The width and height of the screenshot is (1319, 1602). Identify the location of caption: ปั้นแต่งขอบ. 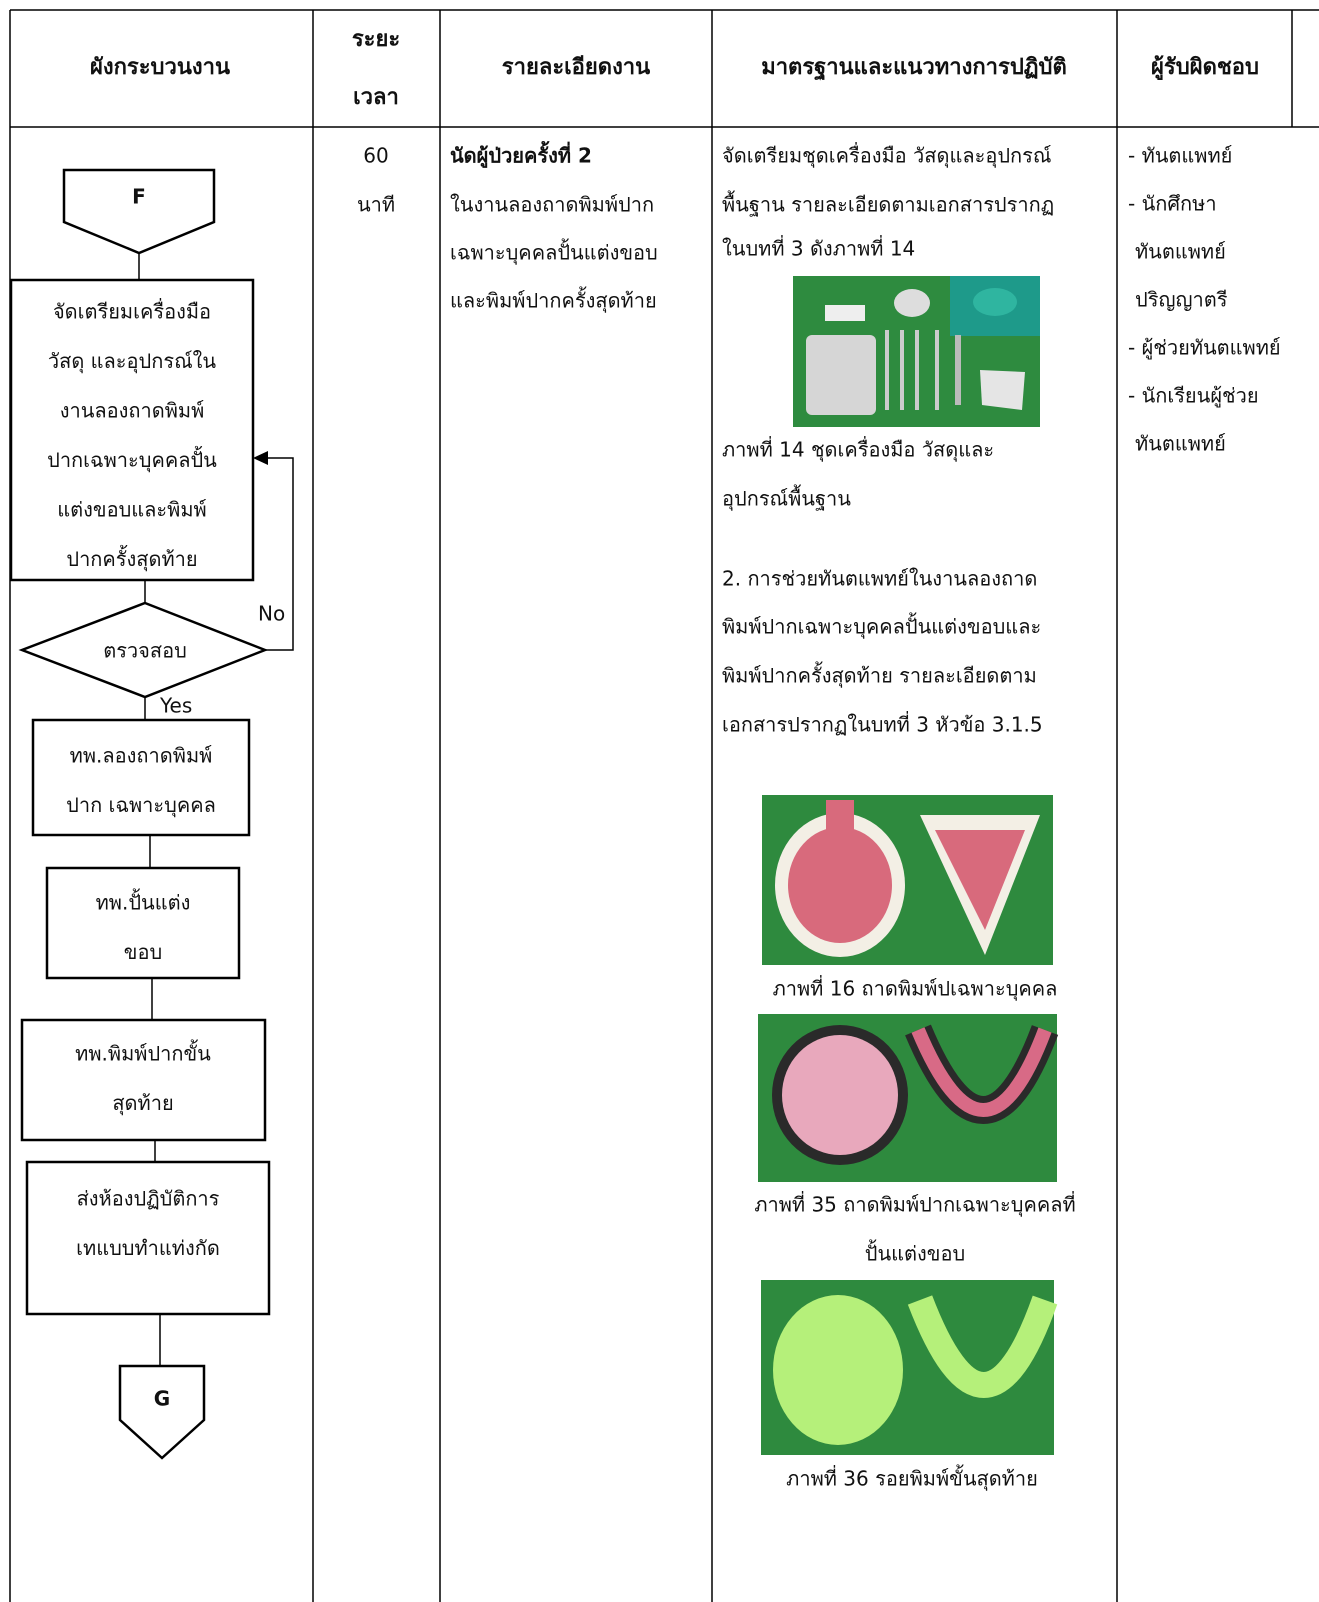
(915, 1253).